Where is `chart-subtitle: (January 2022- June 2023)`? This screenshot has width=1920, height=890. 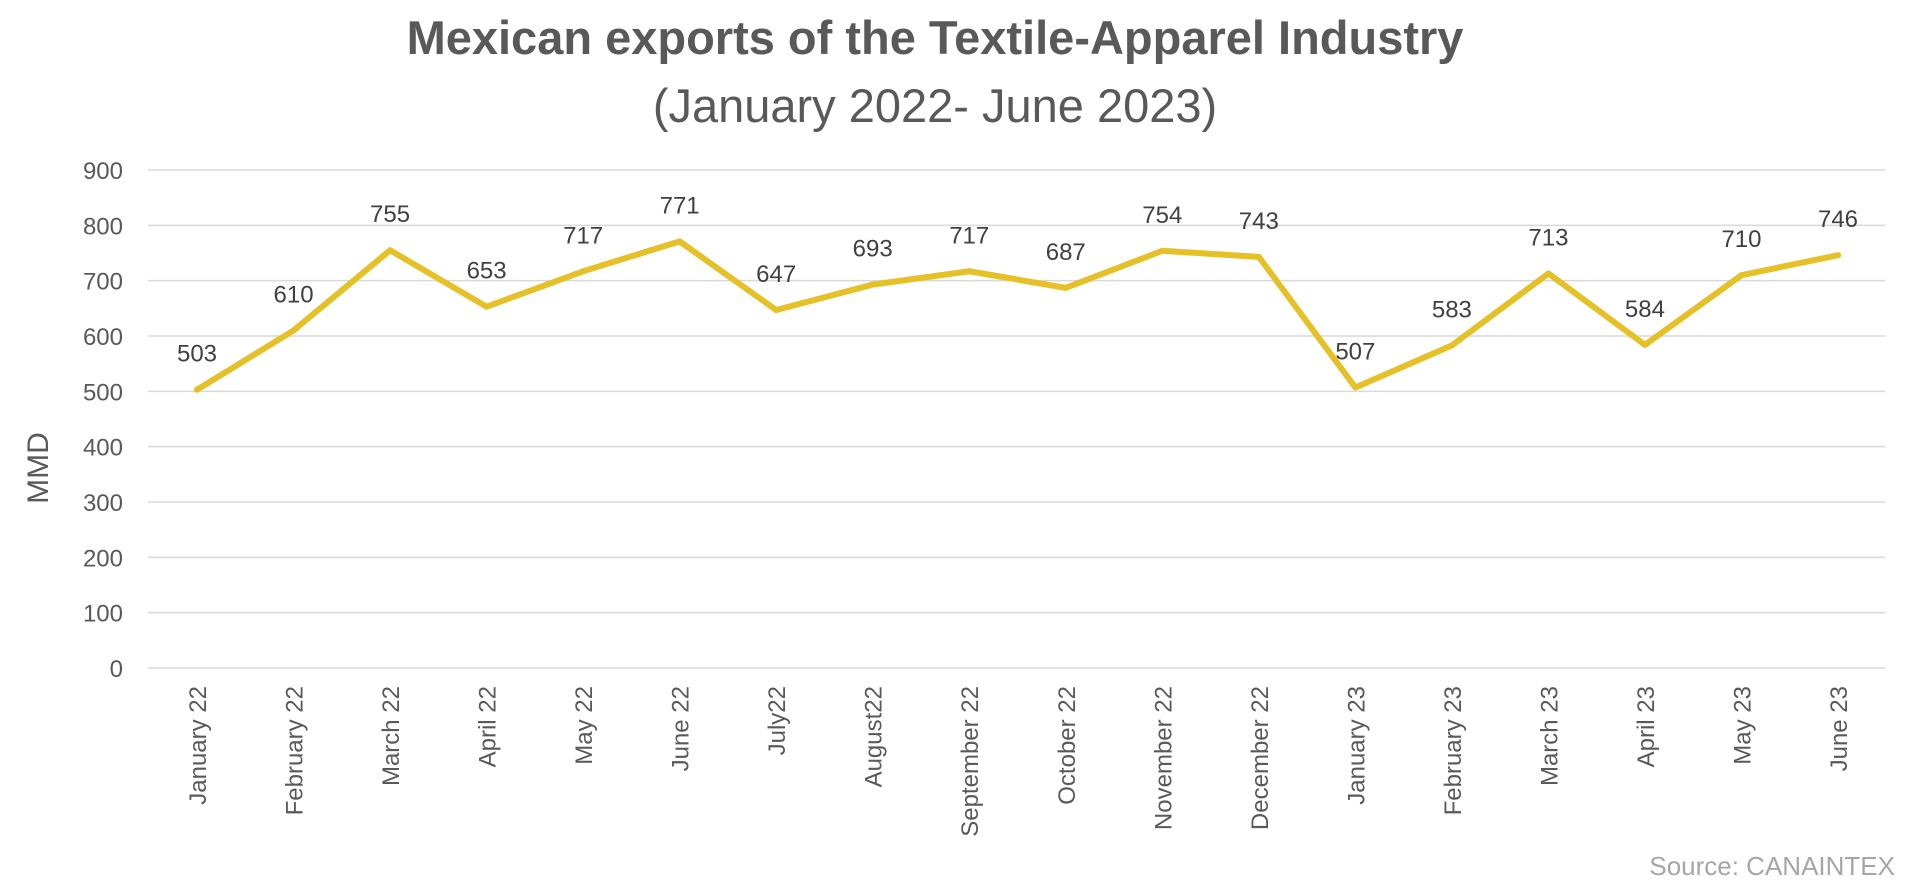
chart-subtitle: (January 2022- June 2023) is located at coordinates (935, 105).